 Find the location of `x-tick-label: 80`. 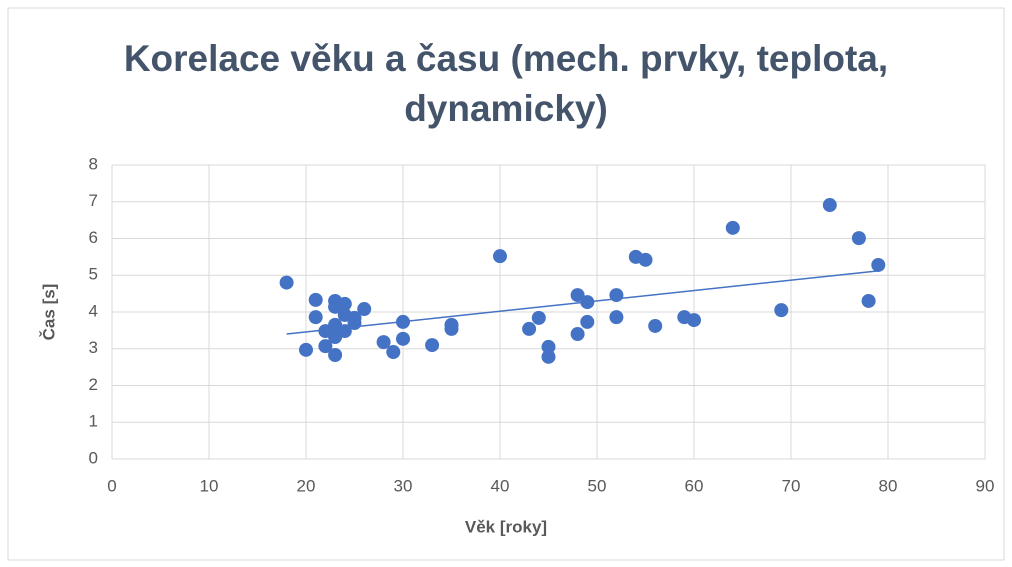

x-tick-label: 80 is located at coordinates (888, 485).